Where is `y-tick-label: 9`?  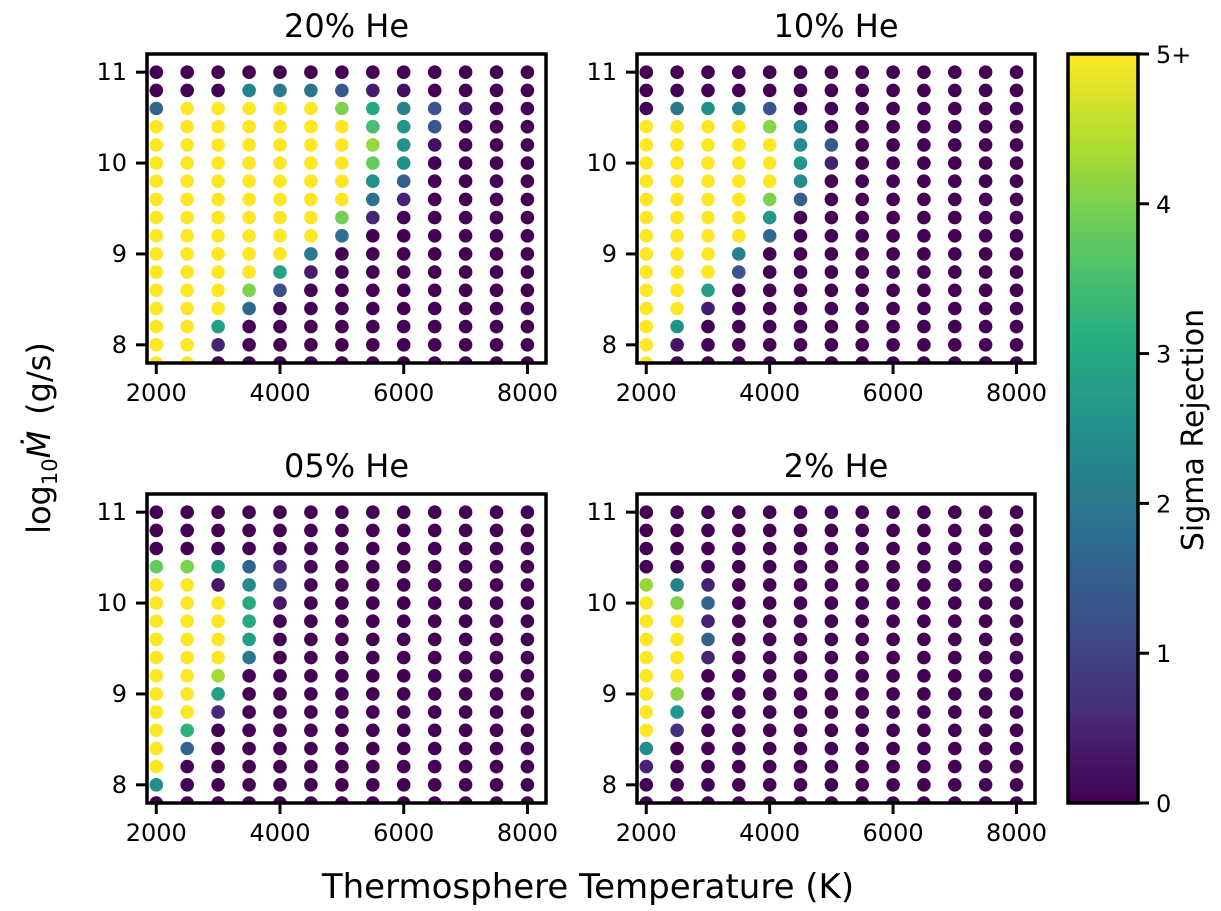 y-tick-label: 9 is located at coordinates (609, 254).